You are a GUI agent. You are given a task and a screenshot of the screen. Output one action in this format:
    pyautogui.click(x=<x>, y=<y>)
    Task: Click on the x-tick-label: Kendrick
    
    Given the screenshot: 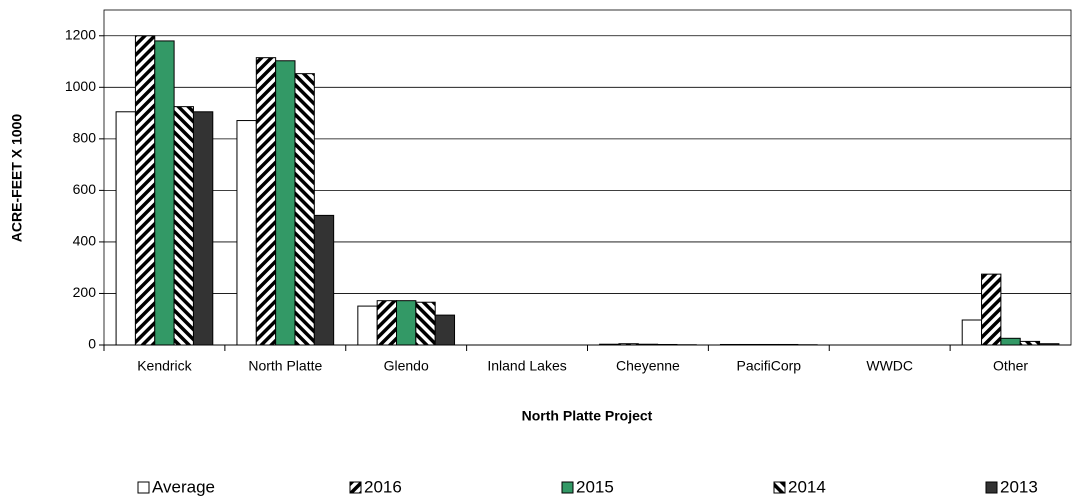 What is the action you would take?
    pyautogui.click(x=164, y=366)
    